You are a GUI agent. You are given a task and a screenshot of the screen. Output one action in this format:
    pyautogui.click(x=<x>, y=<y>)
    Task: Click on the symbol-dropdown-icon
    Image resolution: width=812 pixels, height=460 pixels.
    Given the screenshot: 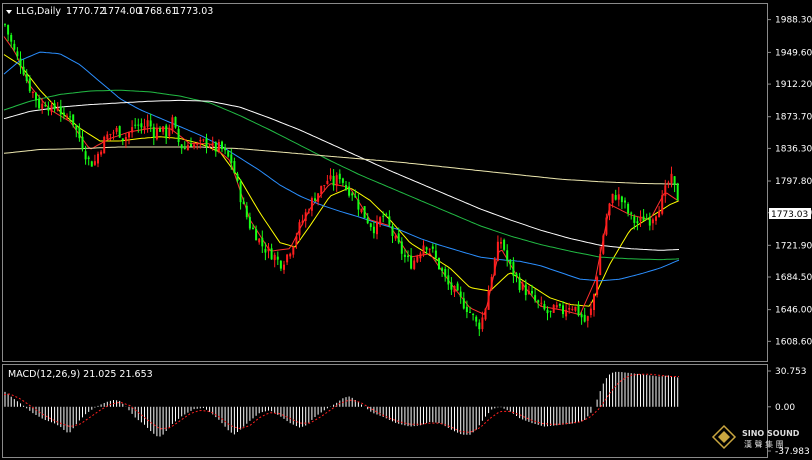 What is the action you would take?
    pyautogui.click(x=9, y=12)
    